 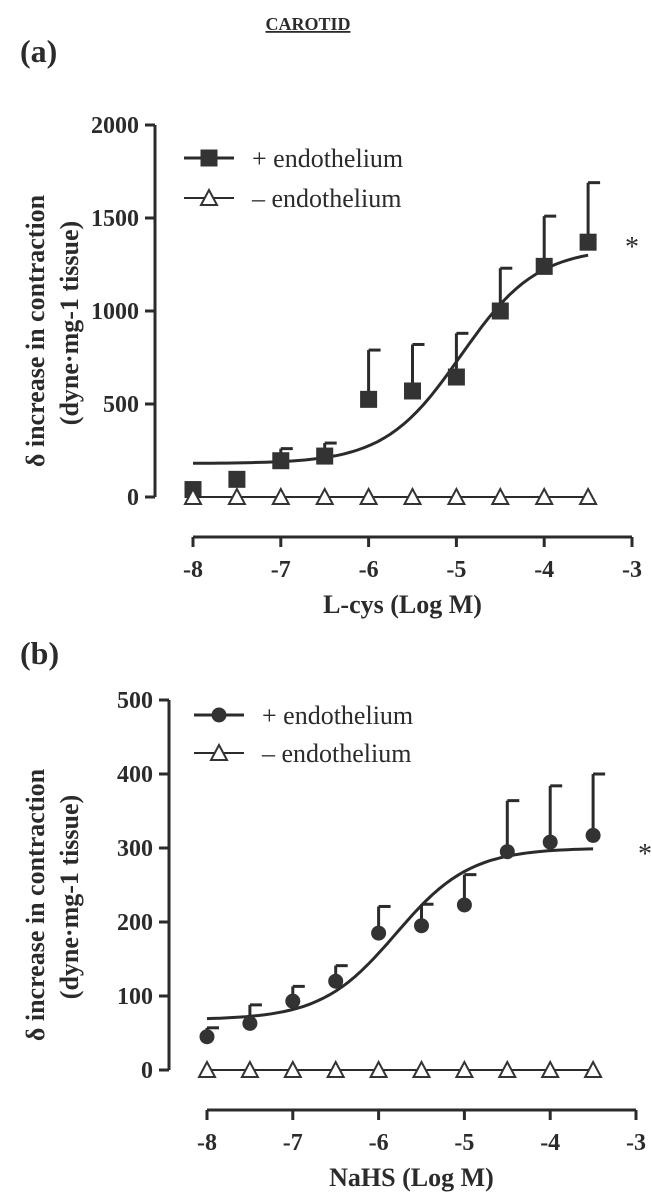 What do you see at coordinates (632, 247) in the screenshot?
I see `chart0-significance-marker: *` at bounding box center [632, 247].